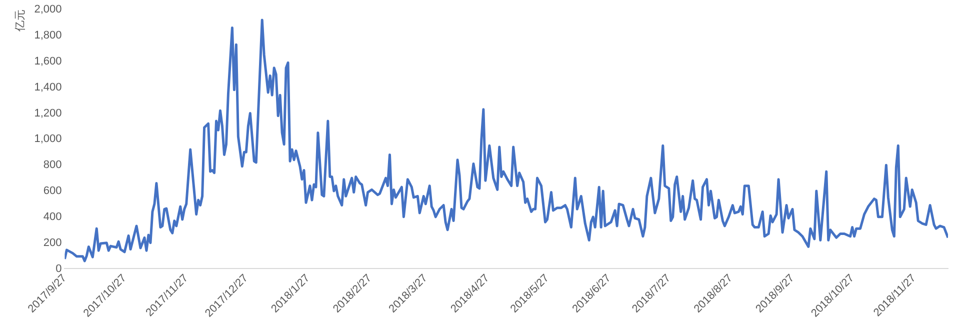 The width and height of the screenshot is (962, 327). Describe the element at coordinates (52, 216) in the screenshot. I see `y-tick-label: 400` at that location.